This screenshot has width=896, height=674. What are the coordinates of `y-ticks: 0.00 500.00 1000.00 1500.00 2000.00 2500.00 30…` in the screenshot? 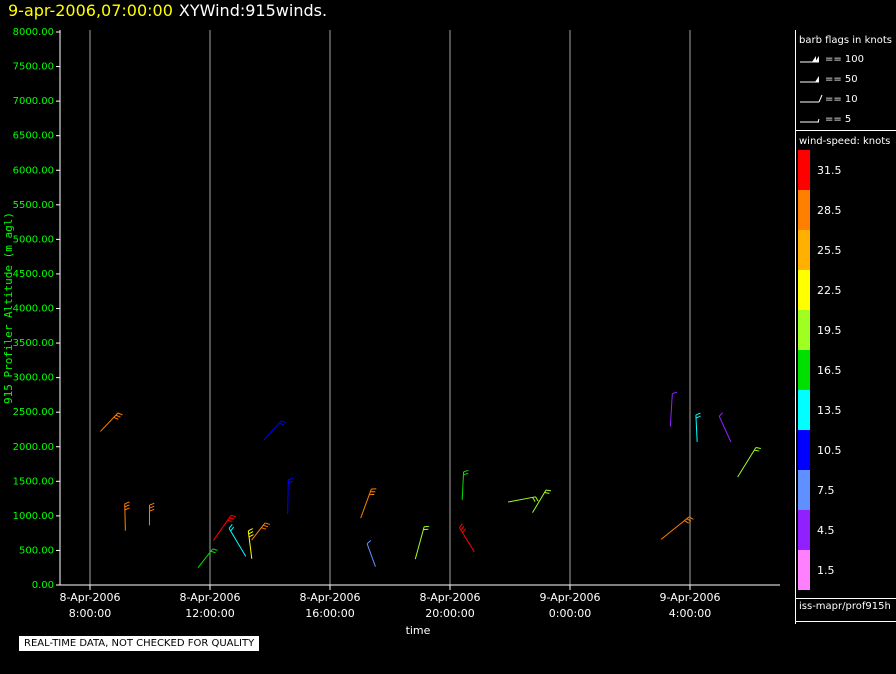 It's located at (36, 309).